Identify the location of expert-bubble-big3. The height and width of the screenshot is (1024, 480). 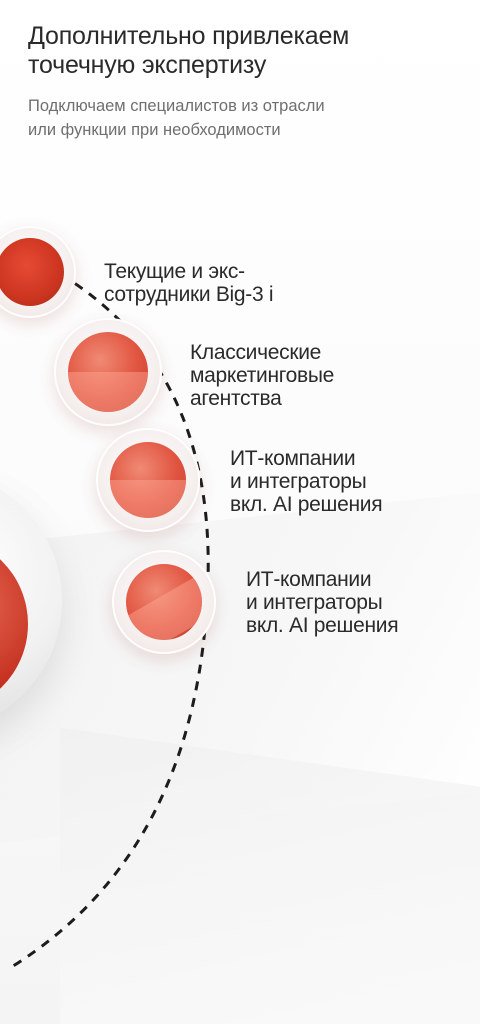
(38, 272).